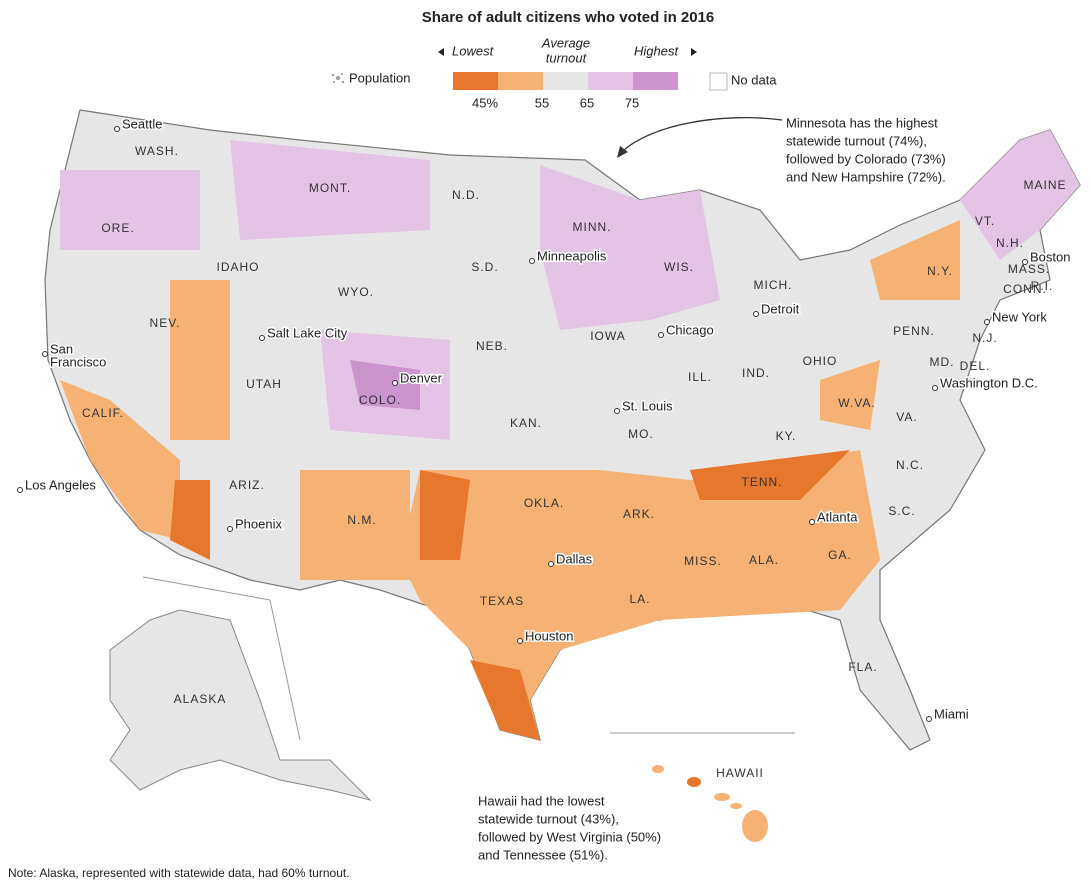 This screenshot has height=892, width=1090. Describe the element at coordinates (565, 42) in the screenshot. I see `legend-average: Average` at that location.